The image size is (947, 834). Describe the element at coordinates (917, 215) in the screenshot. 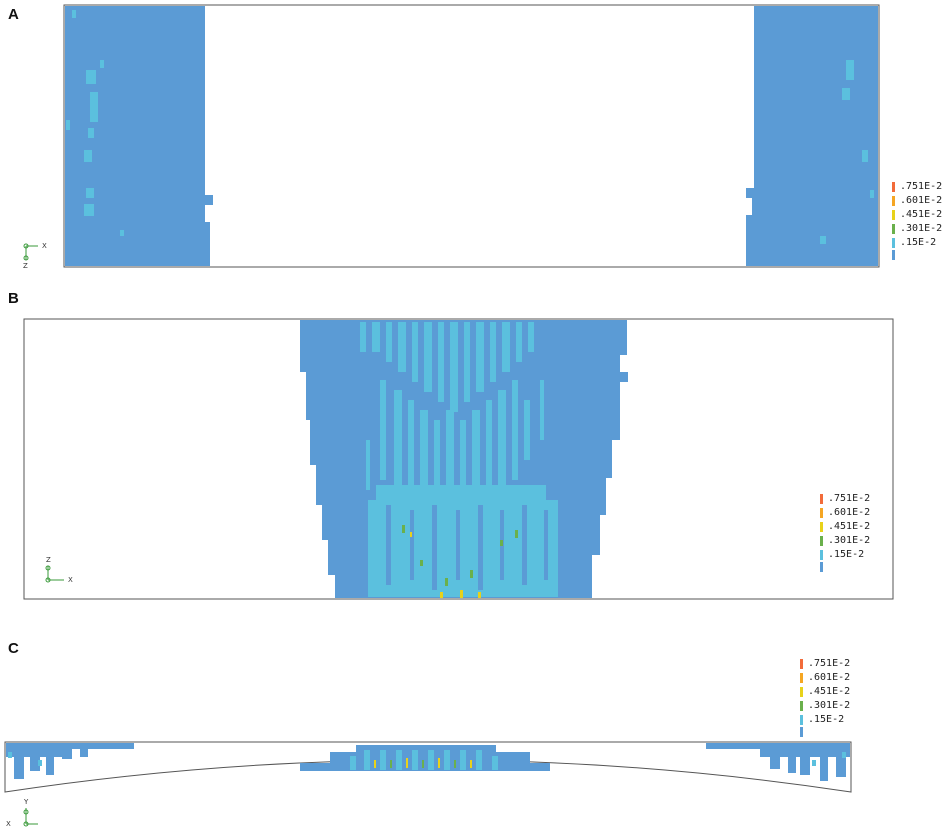

I see `legend-a-entry-3: .451E-2` at that location.